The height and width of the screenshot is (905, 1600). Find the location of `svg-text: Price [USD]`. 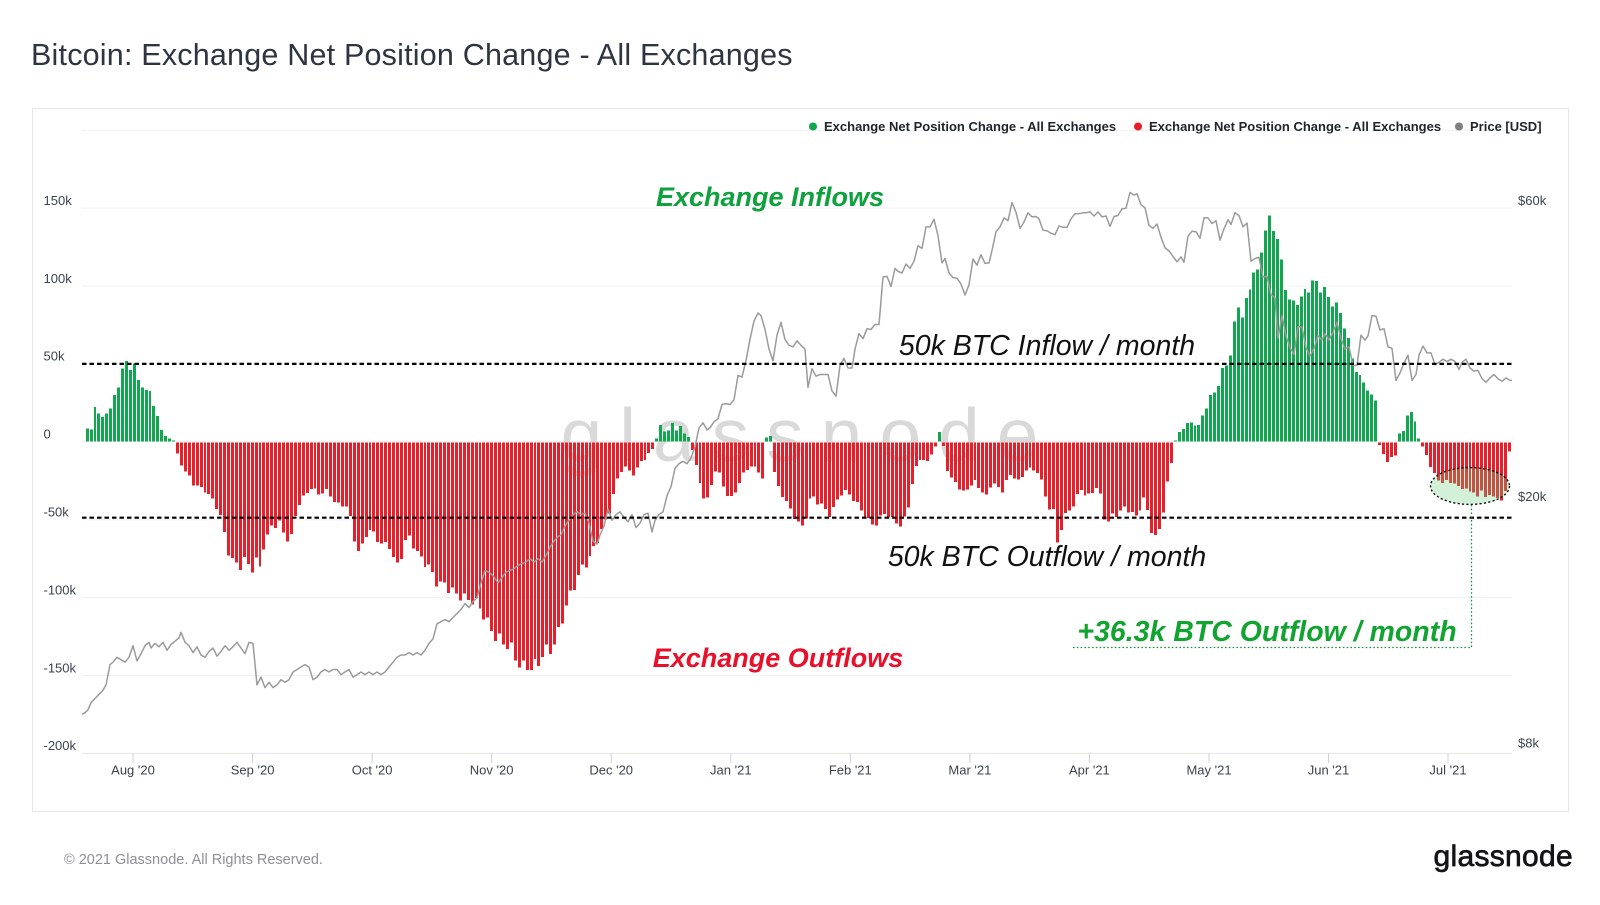

svg-text: Price [USD] is located at coordinates (1506, 126).